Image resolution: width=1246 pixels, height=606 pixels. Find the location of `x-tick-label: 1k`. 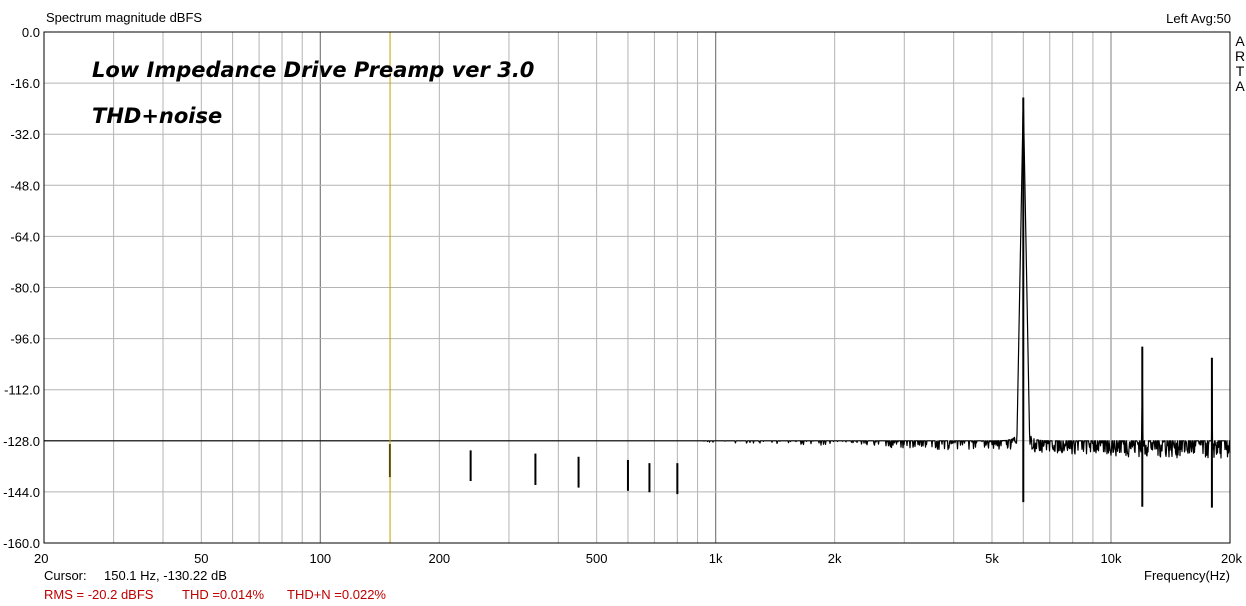

x-tick-label: 1k is located at coordinates (716, 558).